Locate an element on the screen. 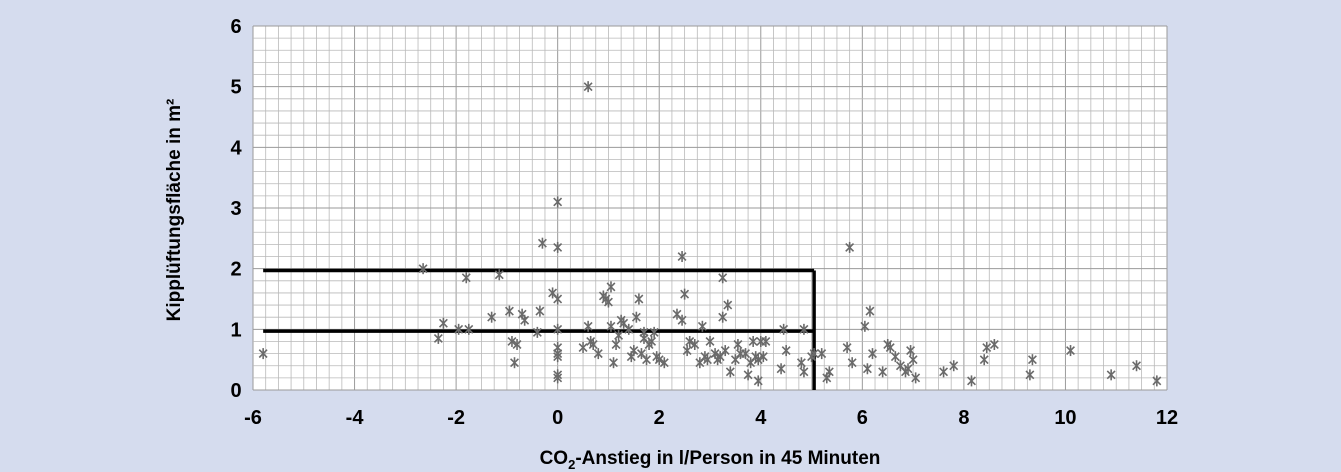 The image size is (1341, 472). x-tick-label: 0 is located at coordinates (557, 418).